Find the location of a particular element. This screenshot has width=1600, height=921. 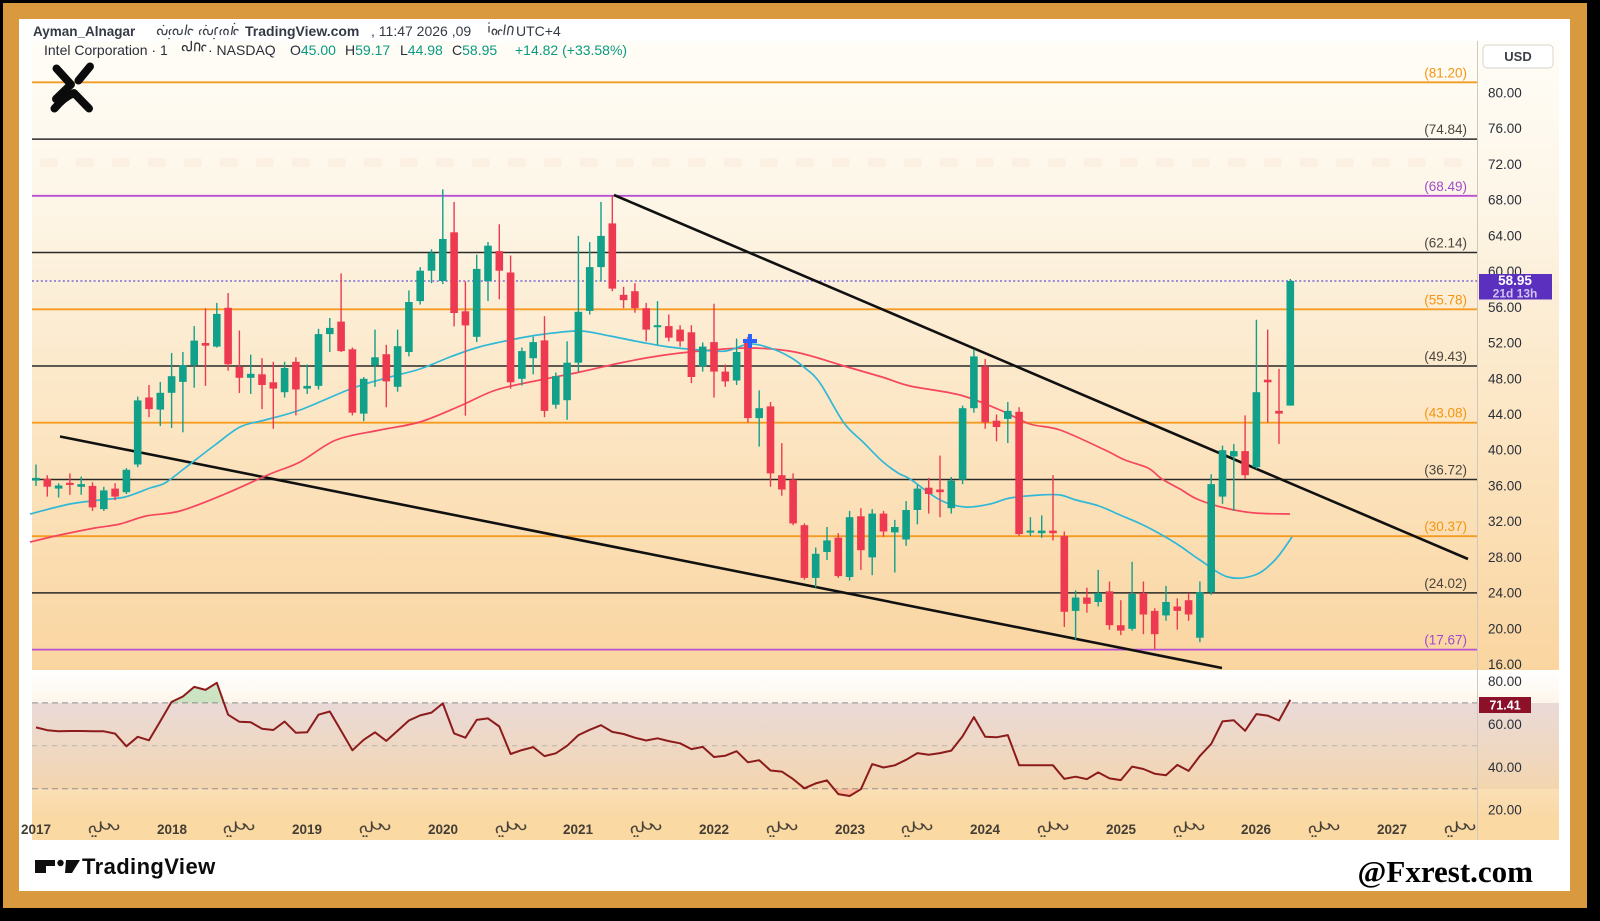

svg-text: Intel Corporation · 1 is located at coordinates (106, 50).